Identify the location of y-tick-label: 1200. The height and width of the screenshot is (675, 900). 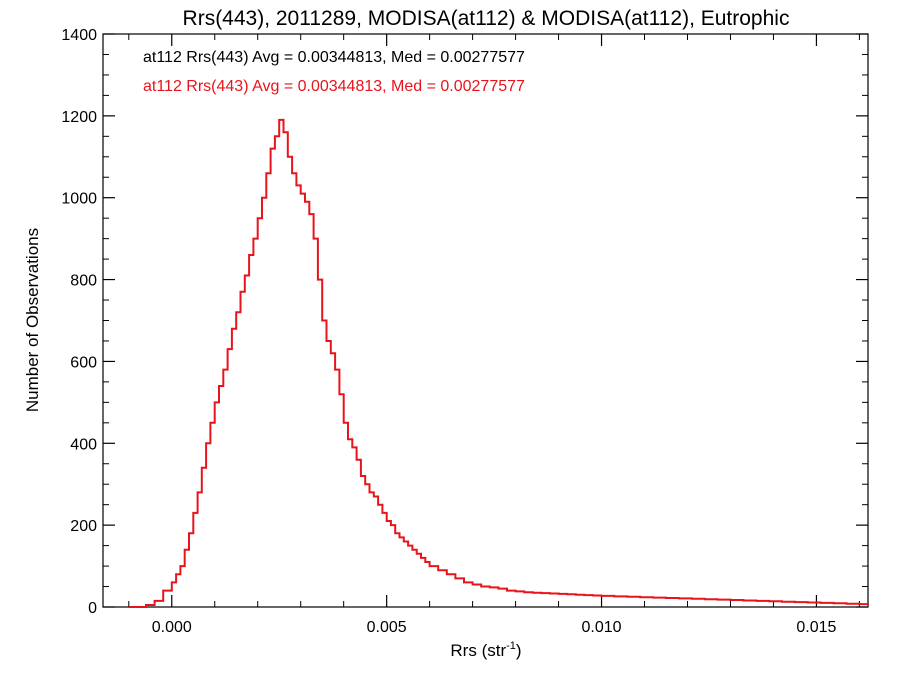
(79, 117).